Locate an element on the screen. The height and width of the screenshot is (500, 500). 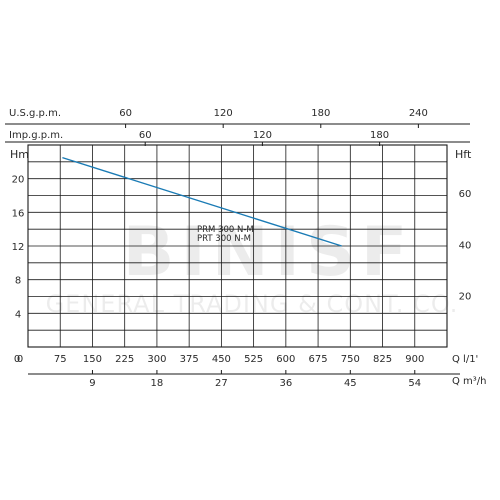
impgpm-unit-label: Imp.g.p.m. is located at coordinates (36, 135).